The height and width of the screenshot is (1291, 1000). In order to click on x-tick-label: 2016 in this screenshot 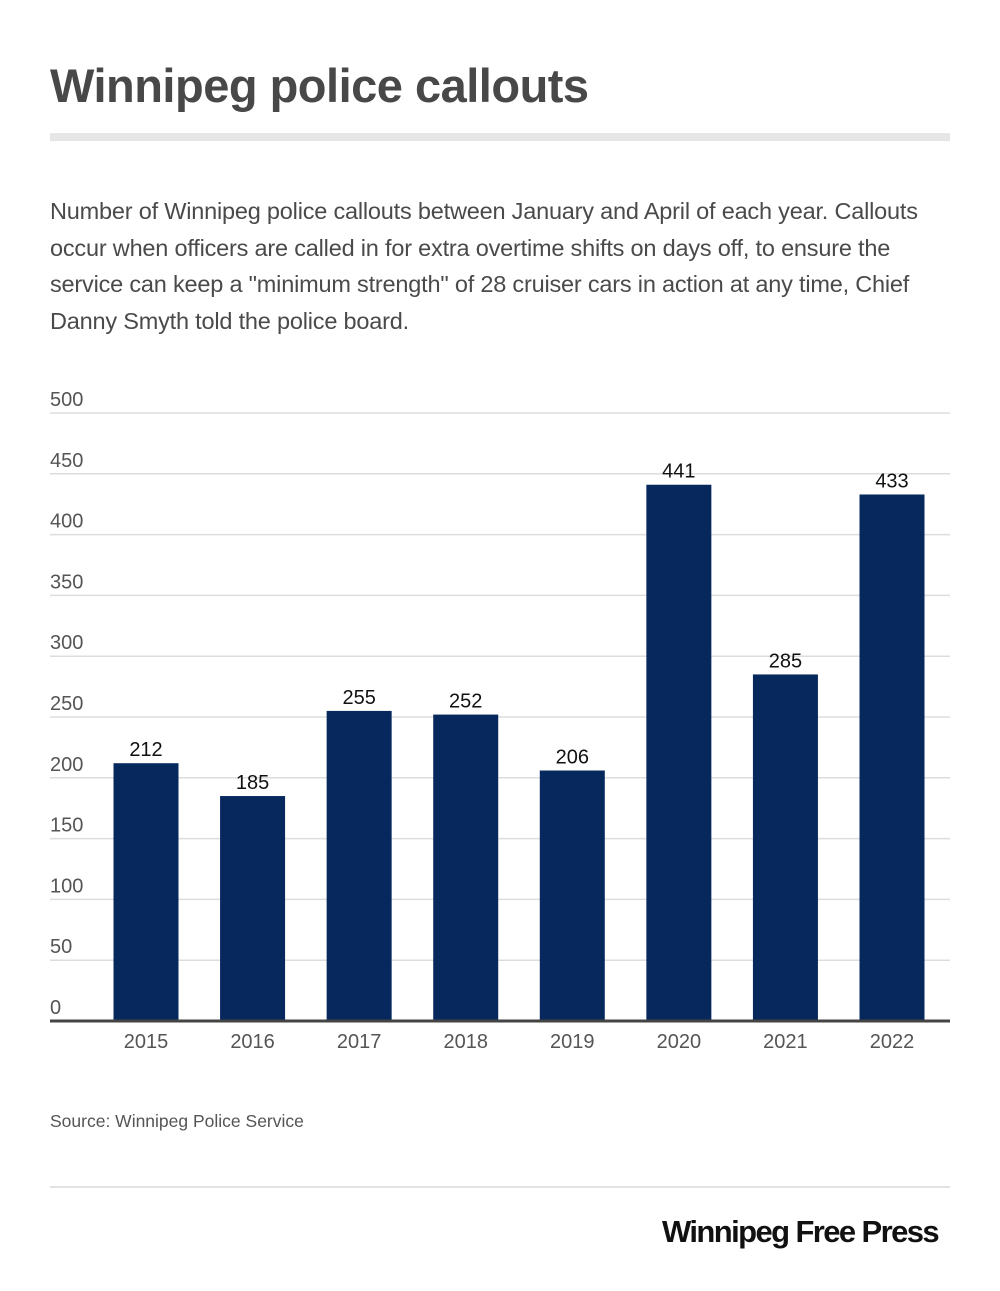, I will do `click(252, 1042)`.